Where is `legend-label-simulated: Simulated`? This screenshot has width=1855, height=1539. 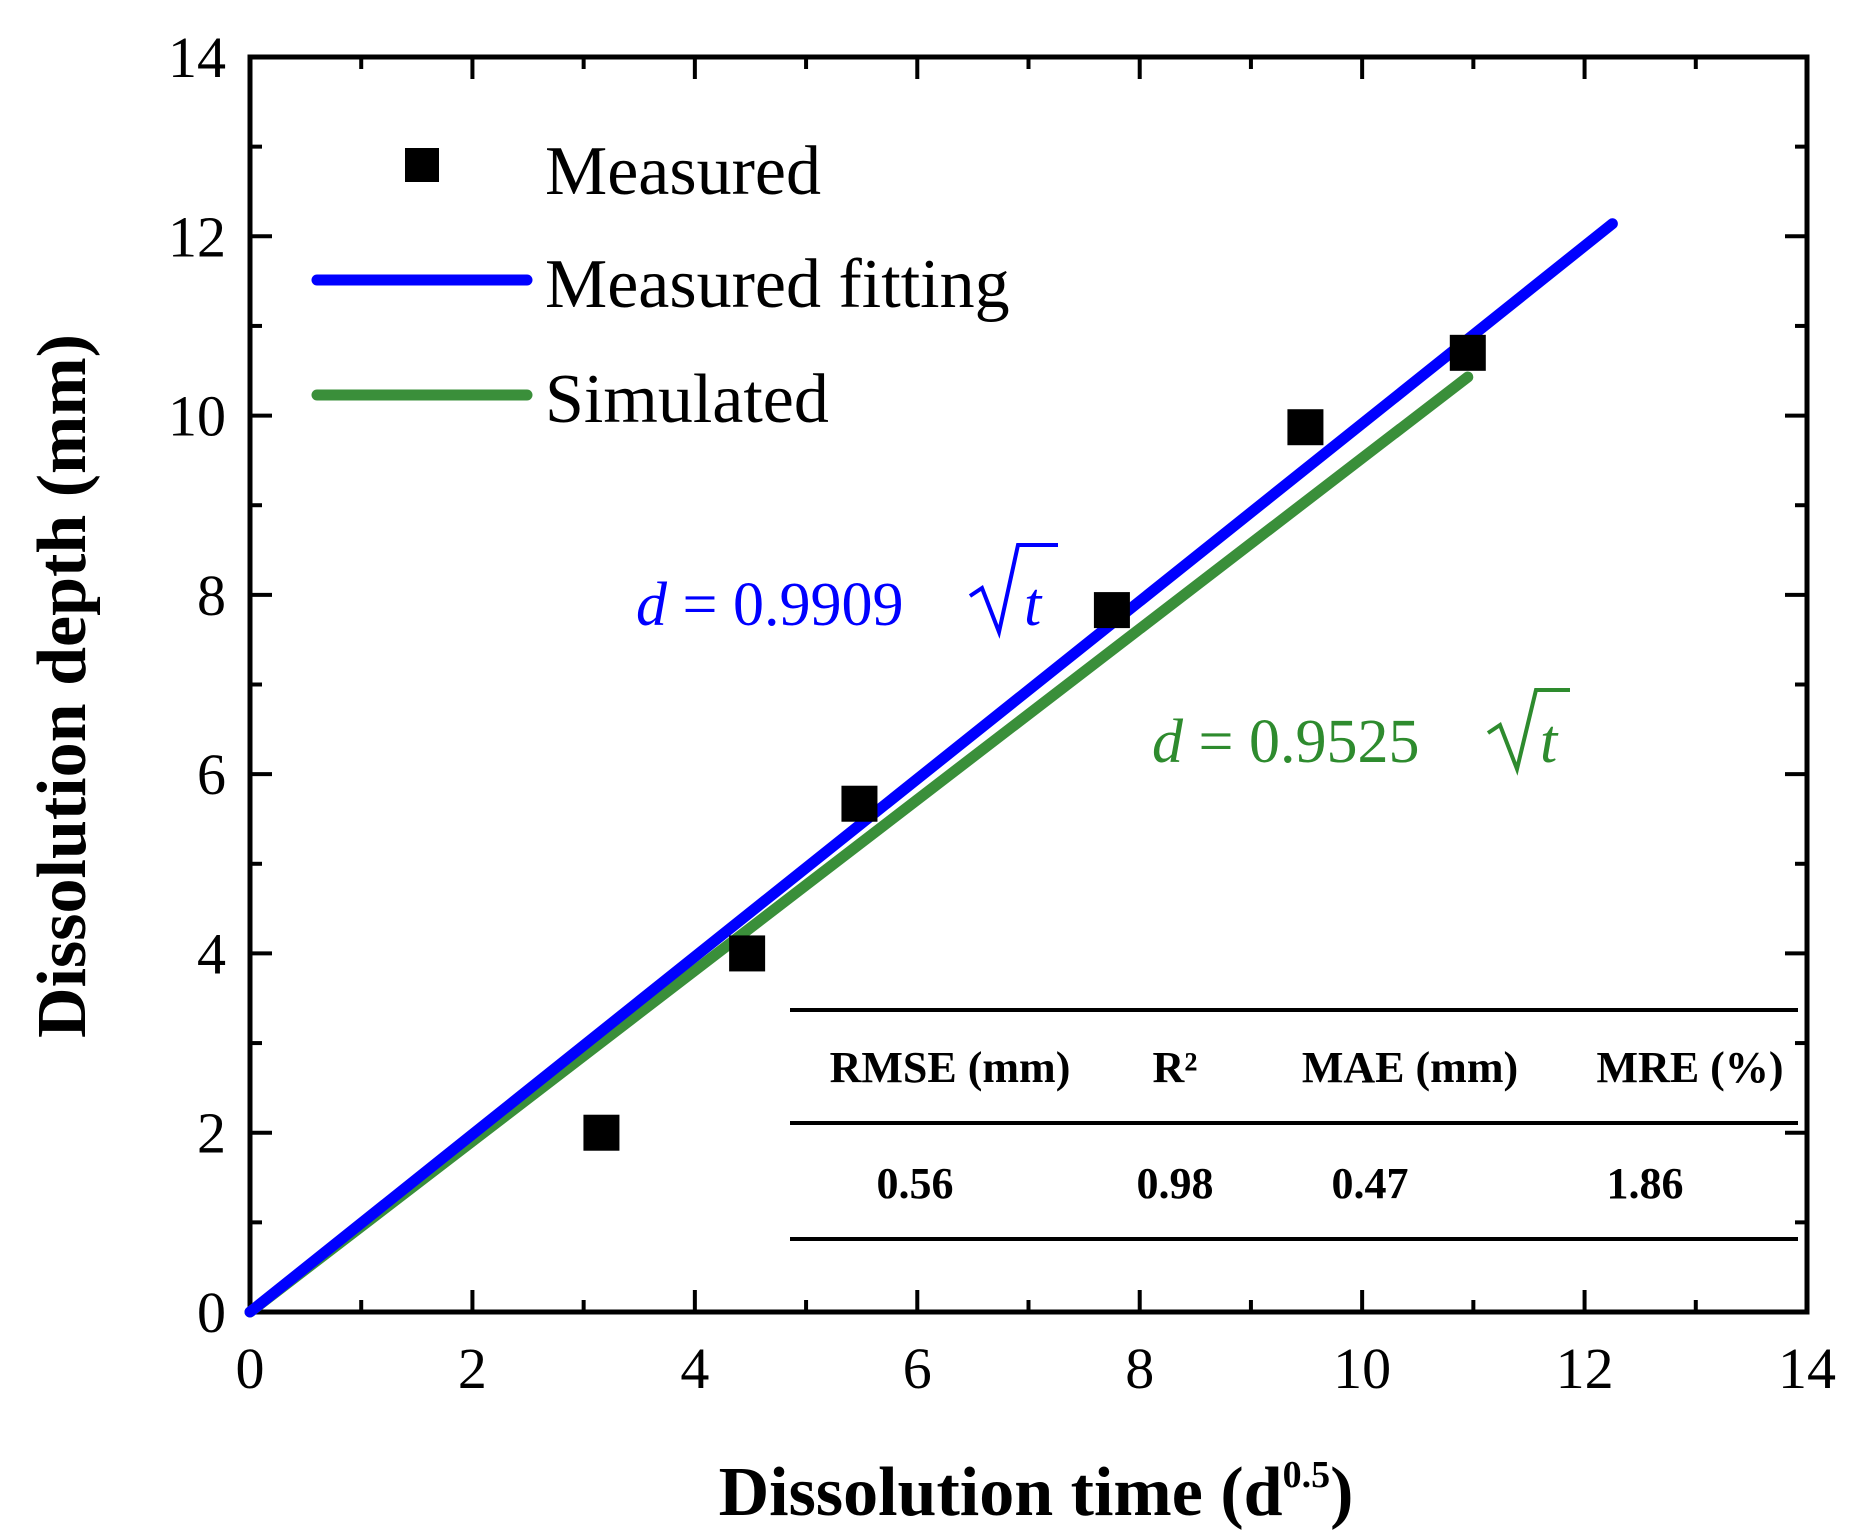 legend-label-simulated: Simulated is located at coordinates (687, 399).